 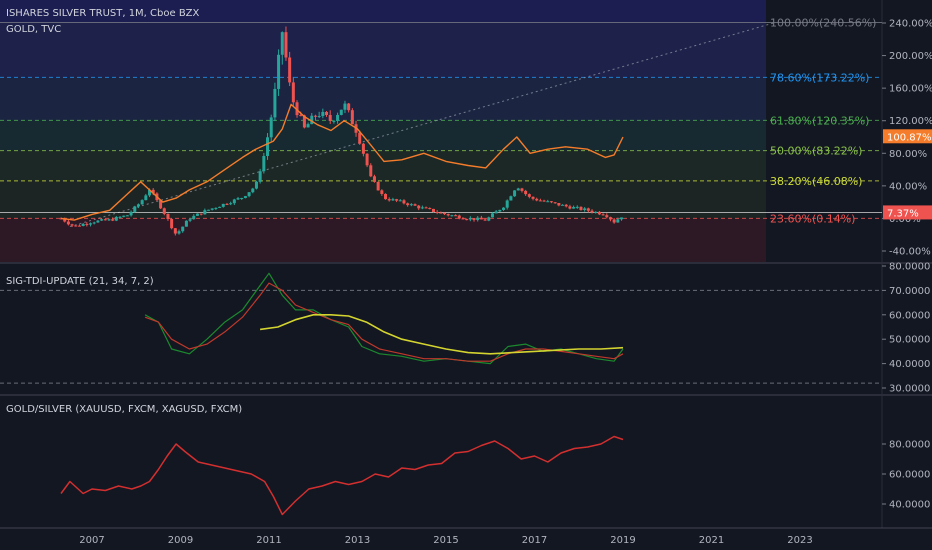 I want to click on y-tick-label: 120.00%, so click(x=910, y=121).